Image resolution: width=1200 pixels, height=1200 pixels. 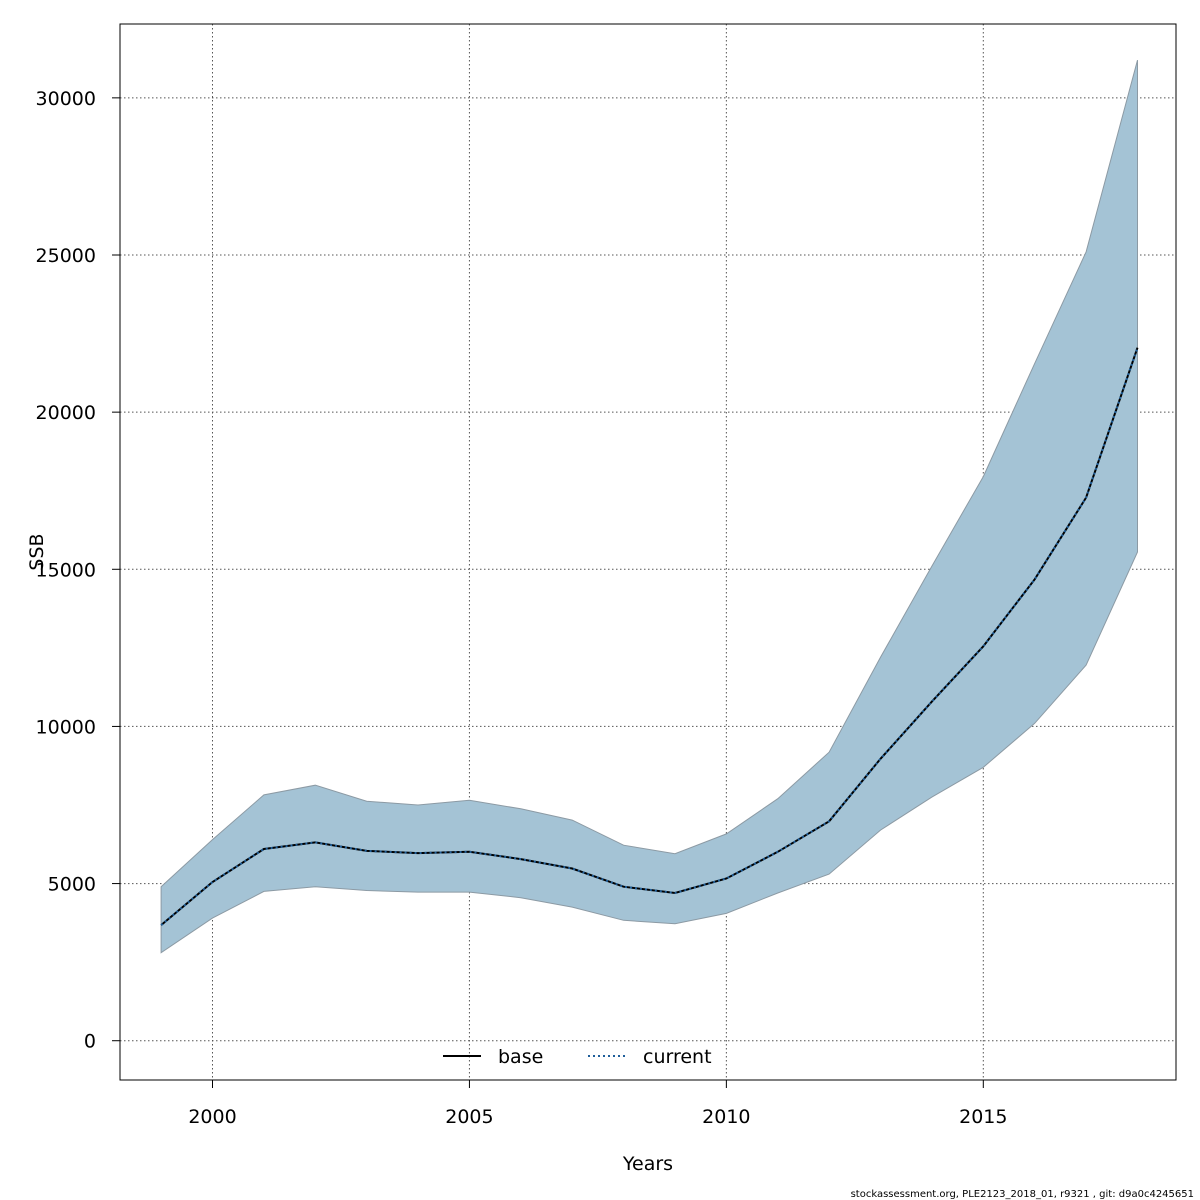 What do you see at coordinates (66, 413) in the screenshot?
I see `y-tick-label-20000: 20000` at bounding box center [66, 413].